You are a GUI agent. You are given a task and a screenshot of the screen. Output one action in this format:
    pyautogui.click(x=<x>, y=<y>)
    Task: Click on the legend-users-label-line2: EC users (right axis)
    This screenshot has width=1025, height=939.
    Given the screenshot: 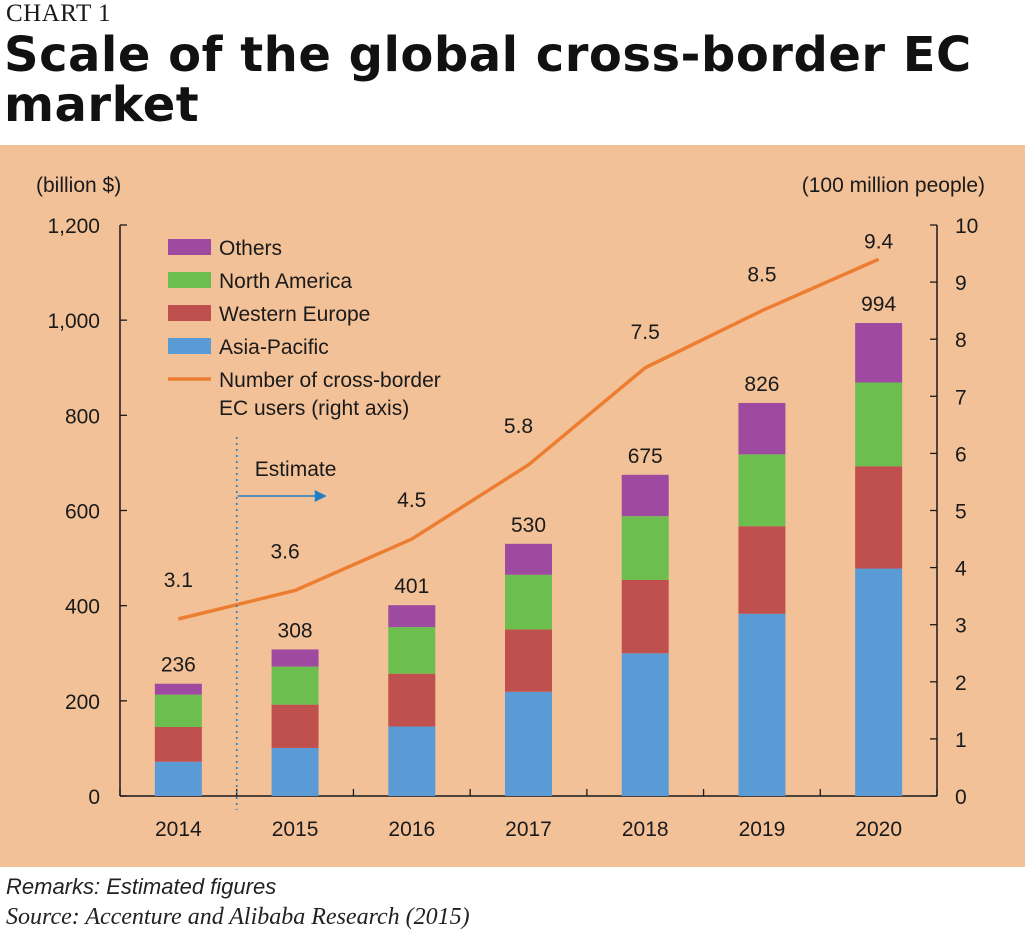 What is the action you would take?
    pyautogui.click(x=314, y=408)
    